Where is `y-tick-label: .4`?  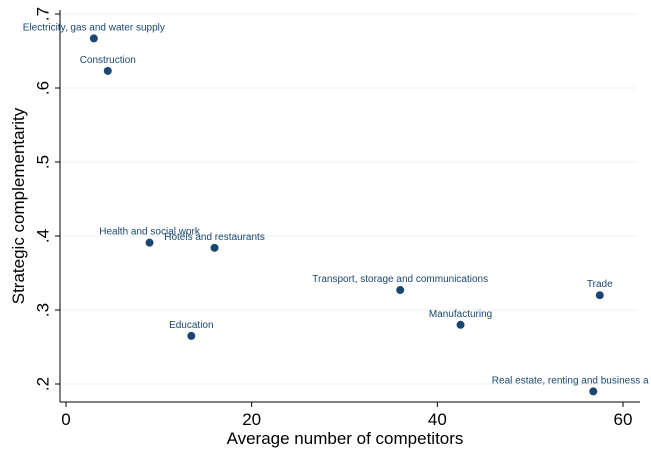 y-tick-label: .4 is located at coordinates (42, 236).